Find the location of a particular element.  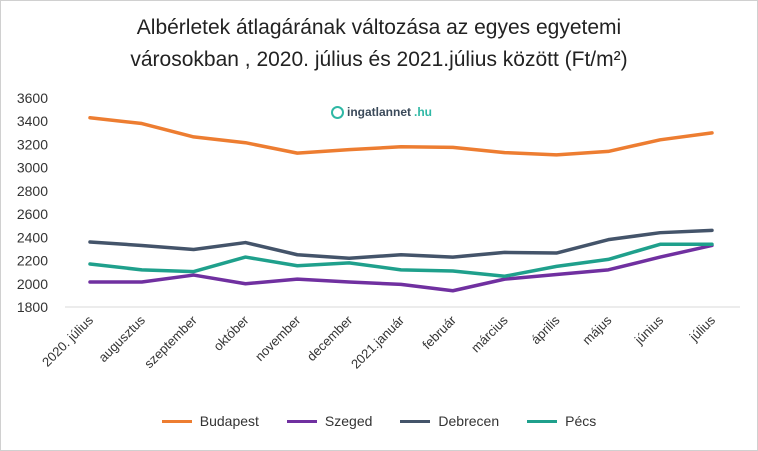

legend-item: Pécs is located at coordinates (561, 421).